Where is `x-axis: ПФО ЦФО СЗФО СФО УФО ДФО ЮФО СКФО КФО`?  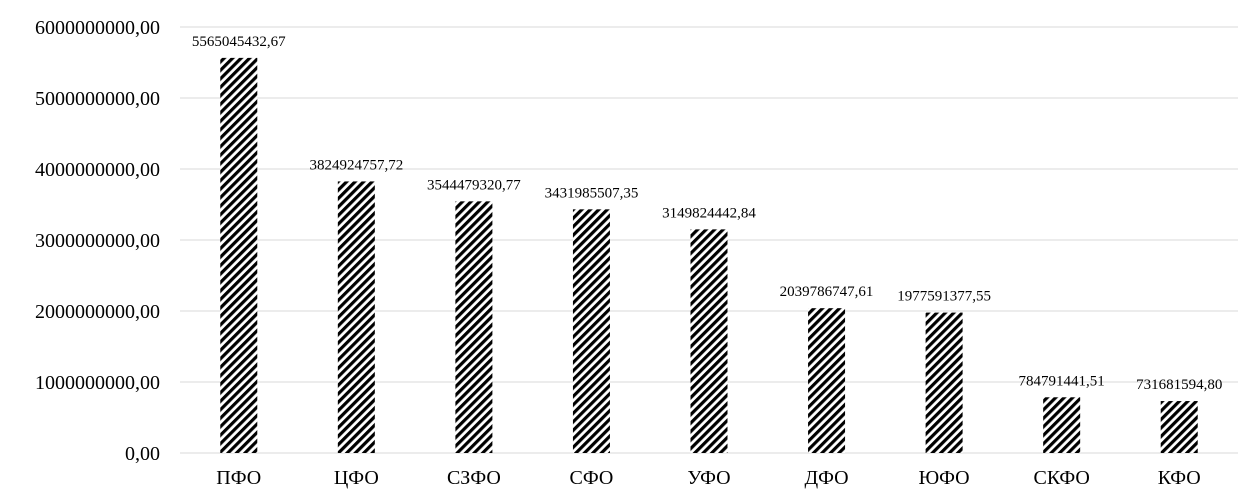 x-axis: ПФО ЦФО СЗФО СФО УФО ДФО ЮФО СКФО КФО is located at coordinates (708, 478).